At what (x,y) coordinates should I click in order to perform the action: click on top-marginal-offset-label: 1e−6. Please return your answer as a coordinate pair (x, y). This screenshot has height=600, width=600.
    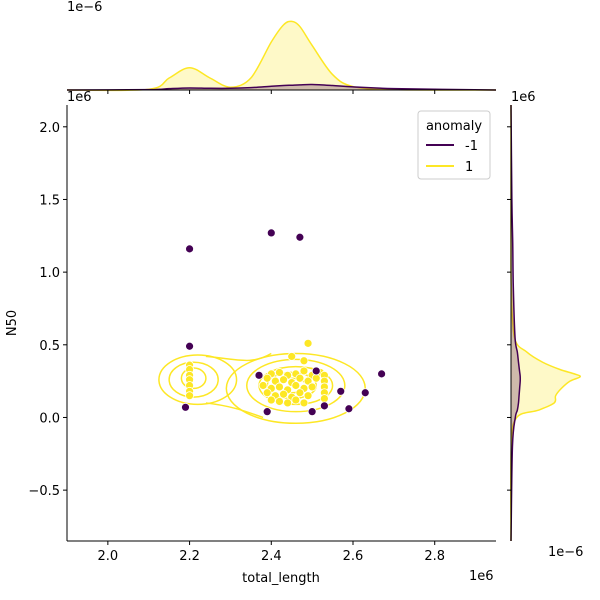
    Looking at the image, I should click on (84, 7).